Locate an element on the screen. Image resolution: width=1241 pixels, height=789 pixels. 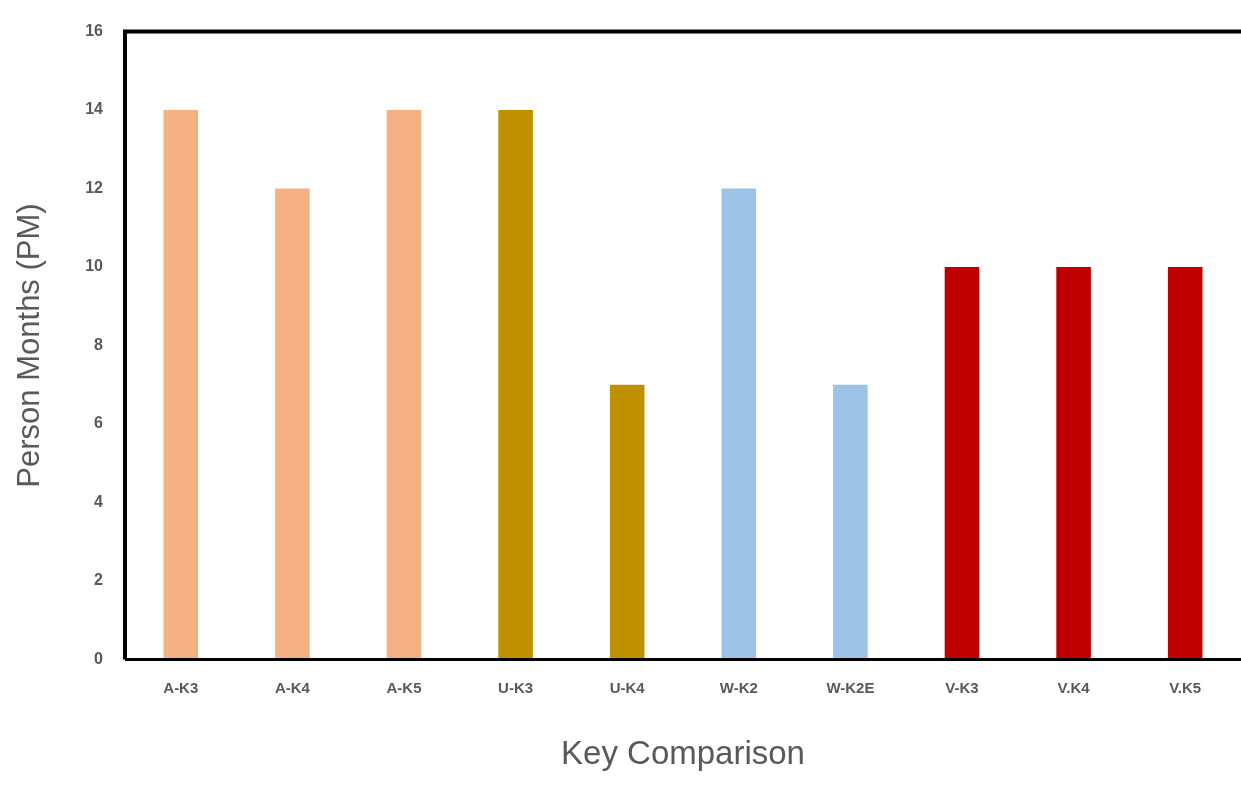
x-tick-label: A-K3 is located at coordinates (181, 687).